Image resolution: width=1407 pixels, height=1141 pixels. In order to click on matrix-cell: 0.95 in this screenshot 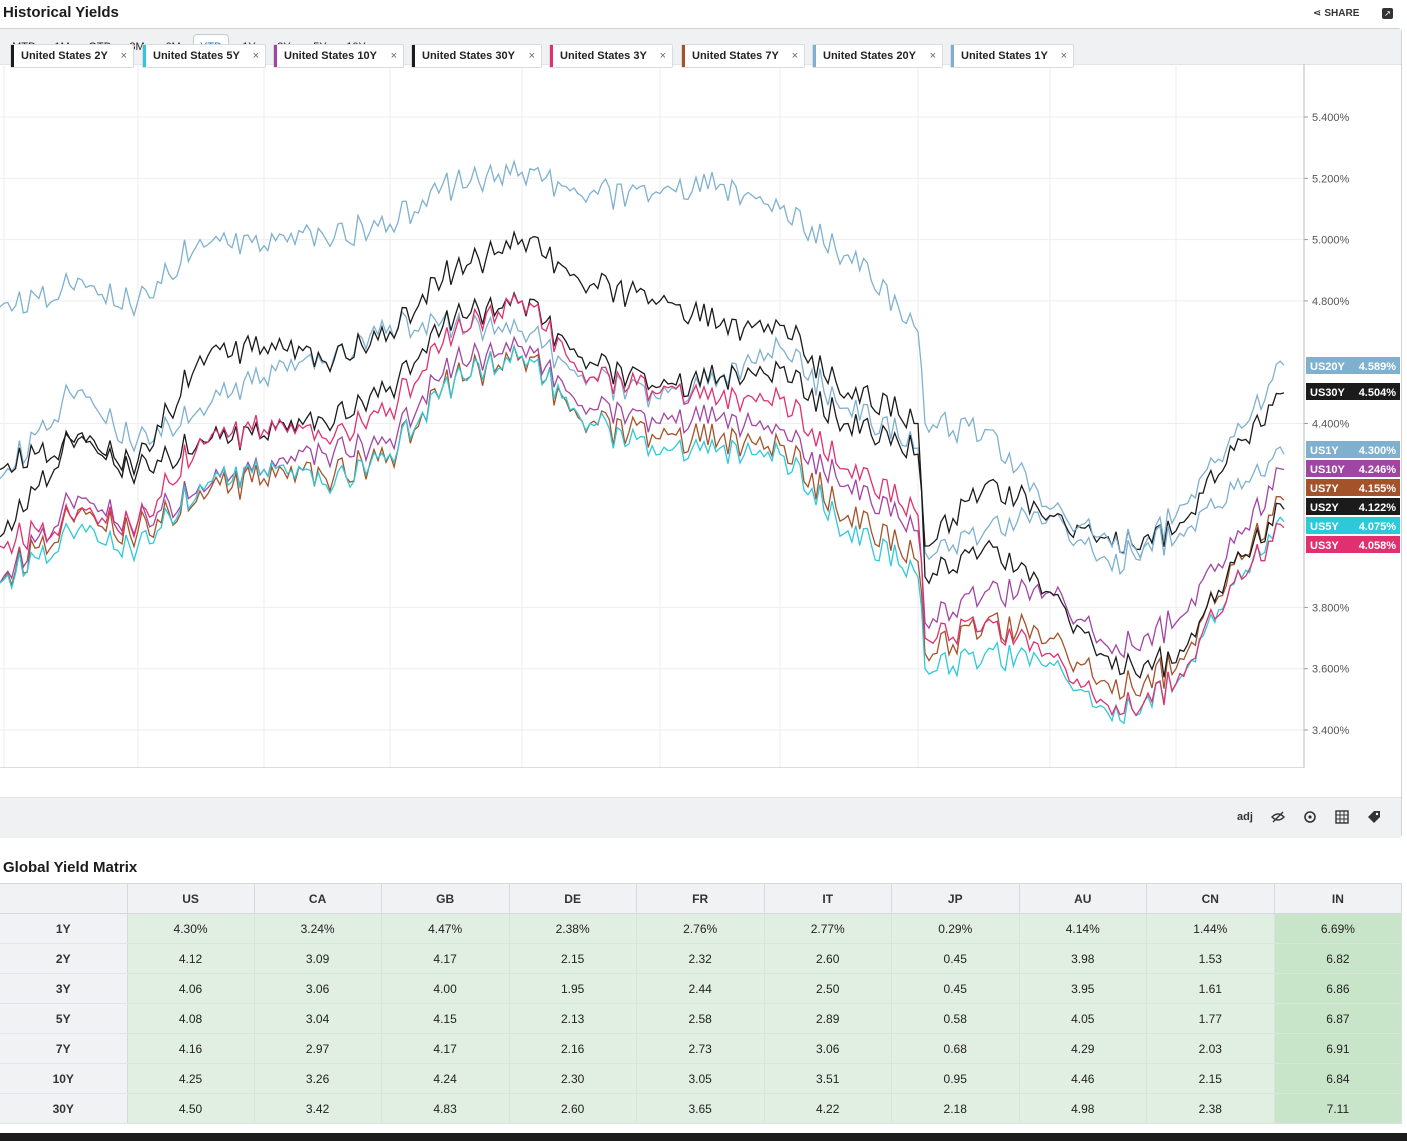, I will do `click(955, 1078)`.